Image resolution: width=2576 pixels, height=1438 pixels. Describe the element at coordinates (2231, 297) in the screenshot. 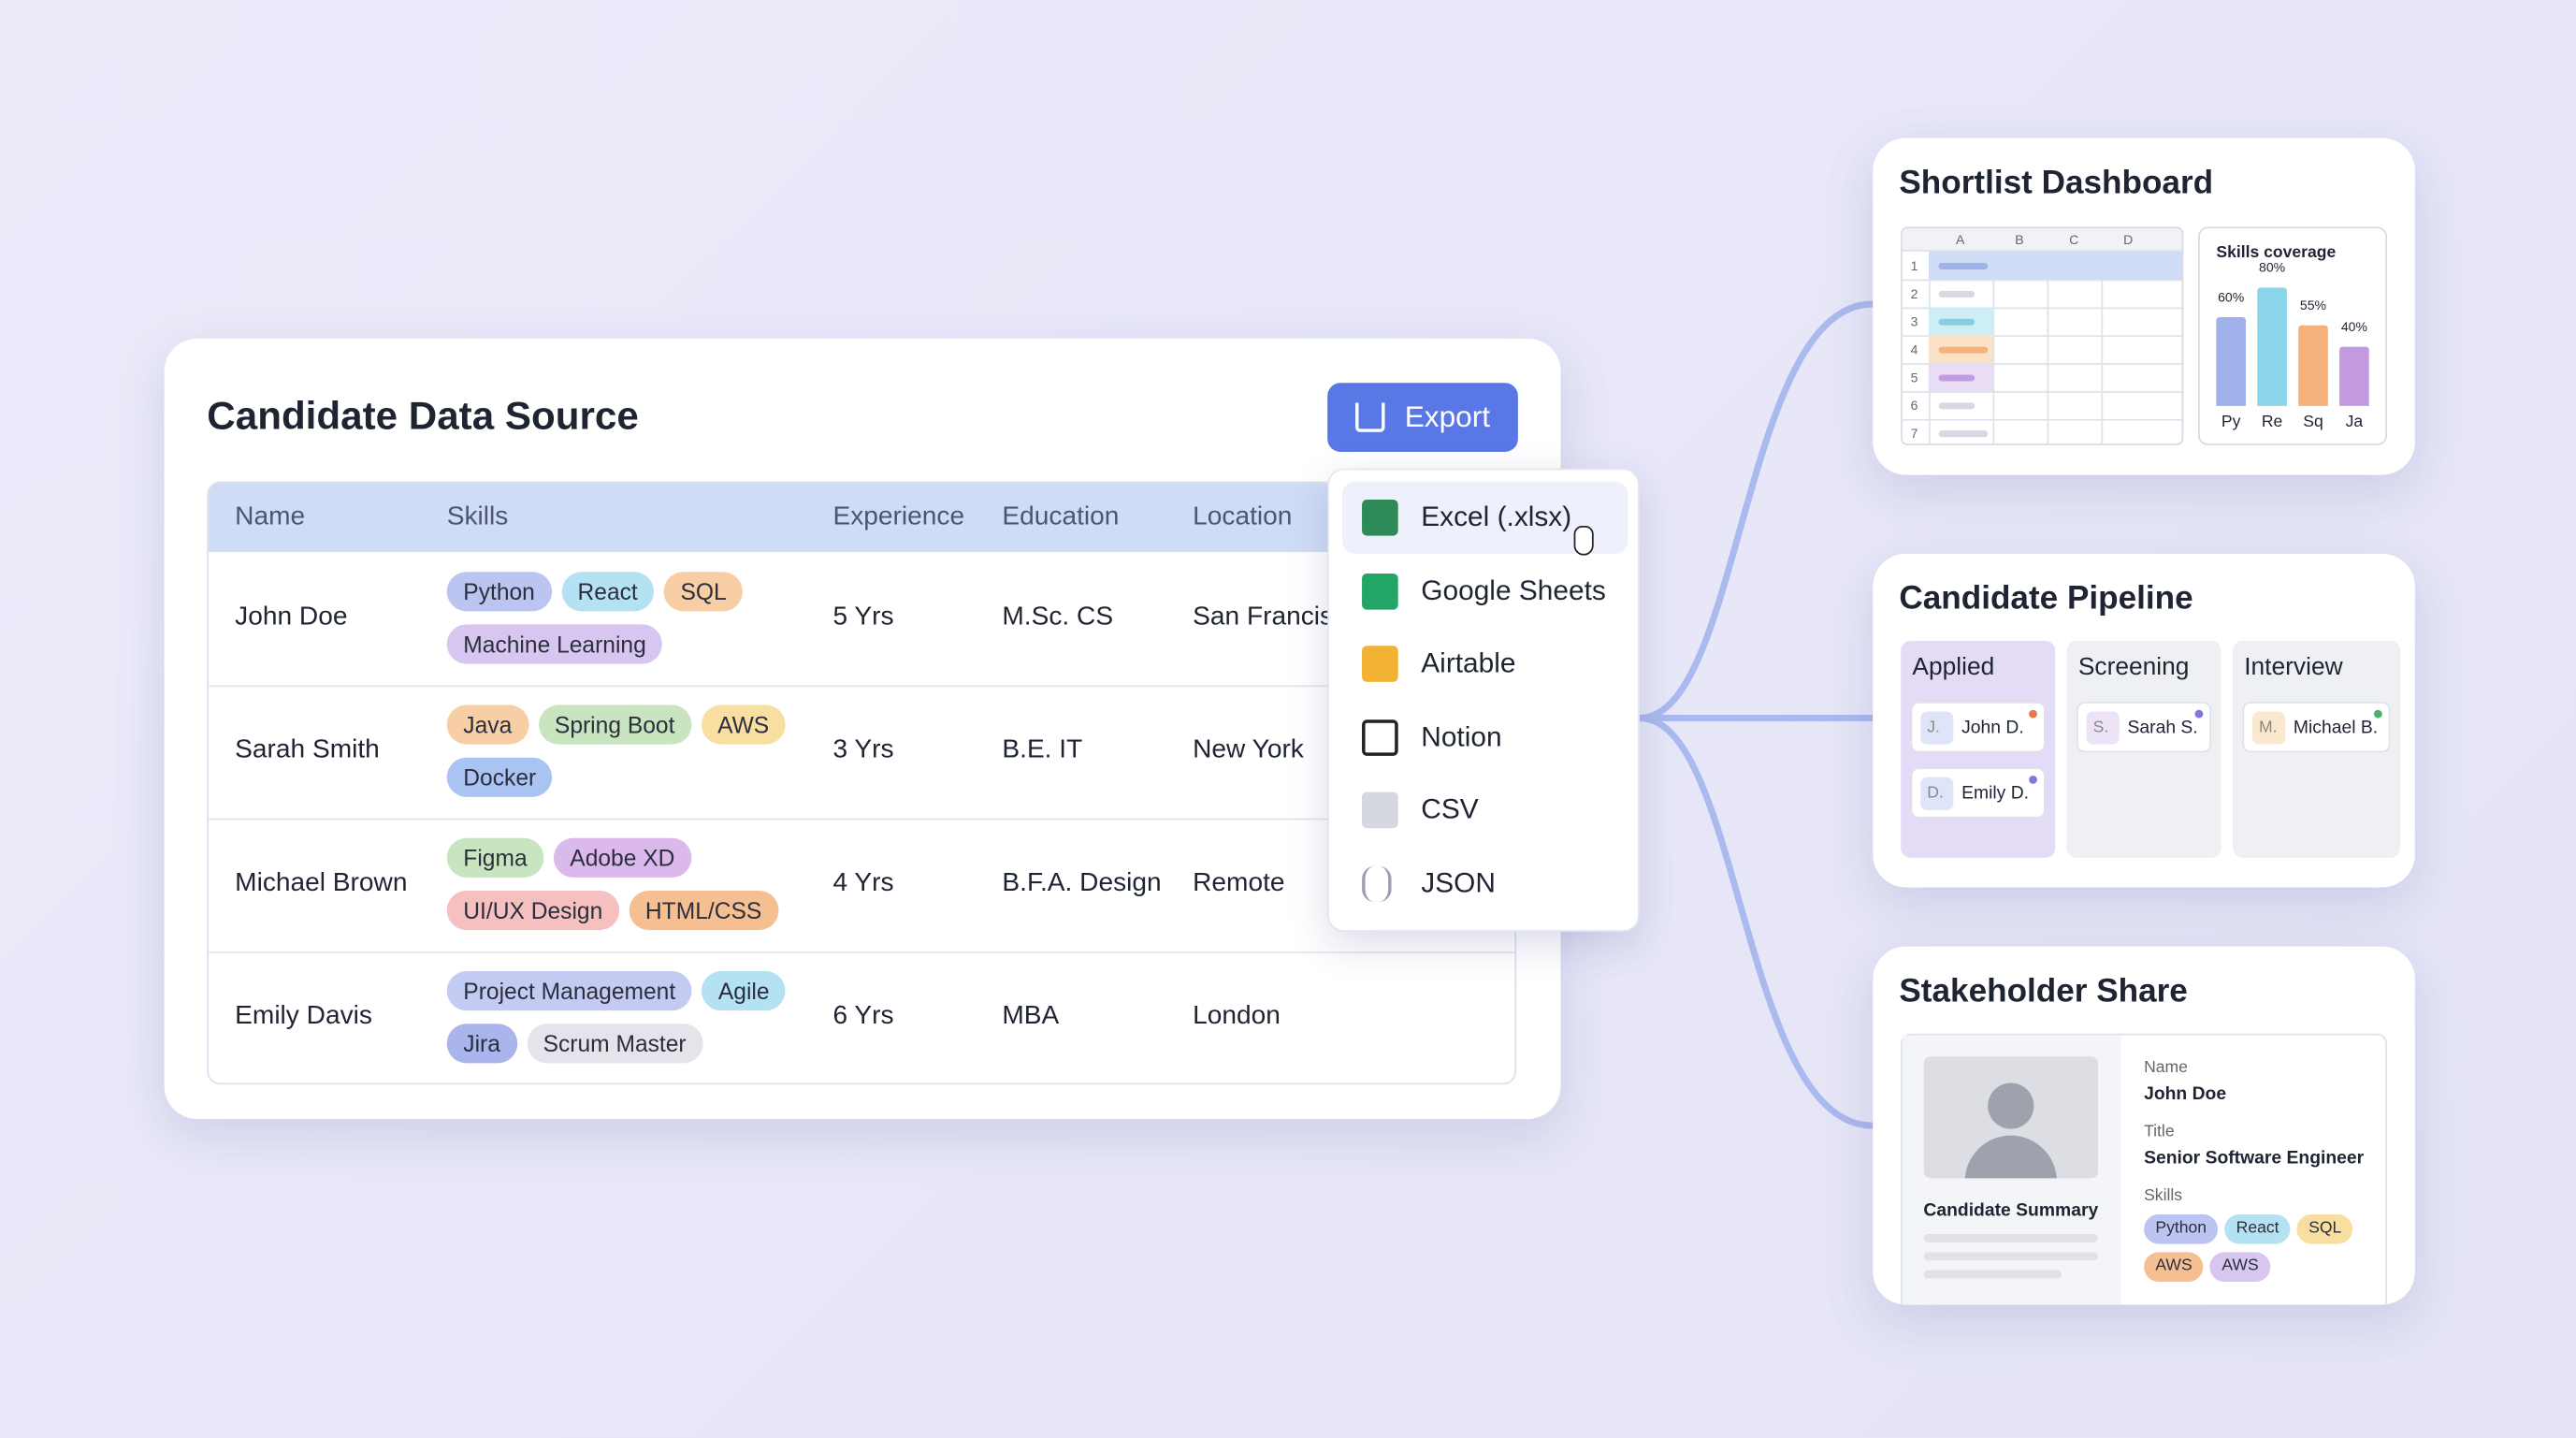

I see `bar-label: 60%` at that location.